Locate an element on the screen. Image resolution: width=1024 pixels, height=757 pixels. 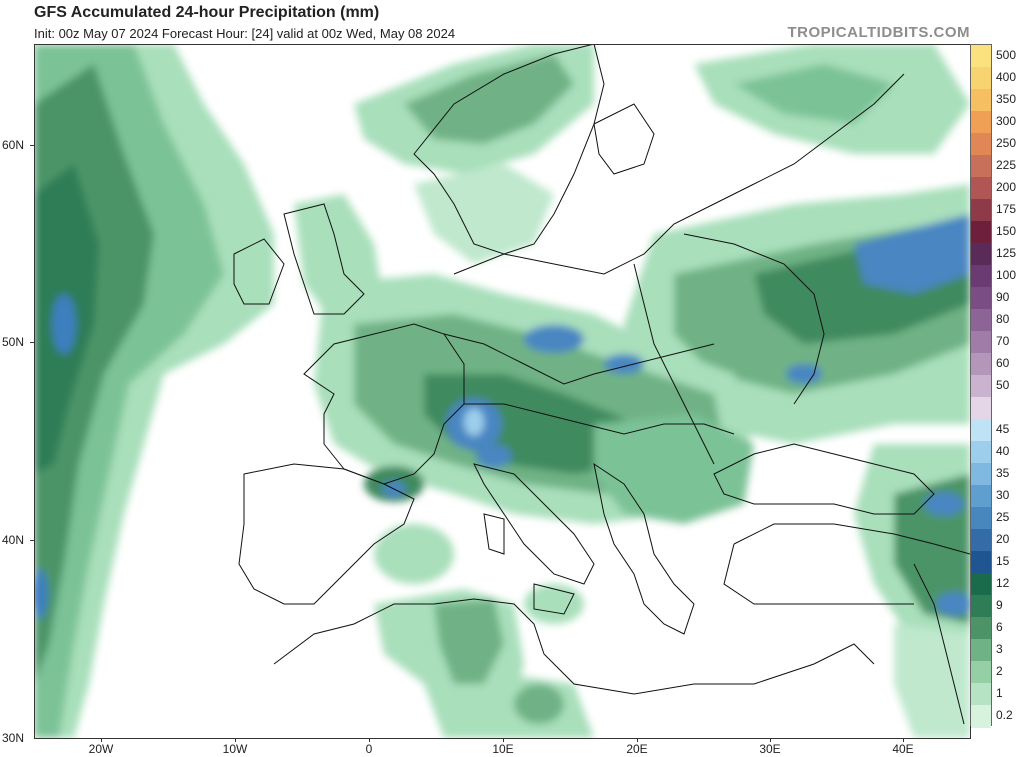
lon-label-10e: 10E is located at coordinates (503, 749).